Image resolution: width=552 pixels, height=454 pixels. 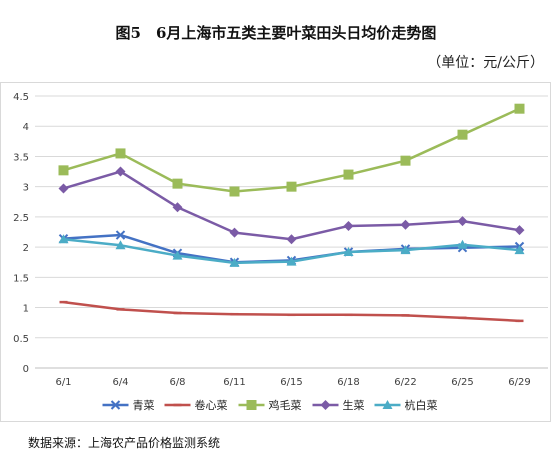 I want to click on legend-item: 卷心菜, so click(x=196, y=405).